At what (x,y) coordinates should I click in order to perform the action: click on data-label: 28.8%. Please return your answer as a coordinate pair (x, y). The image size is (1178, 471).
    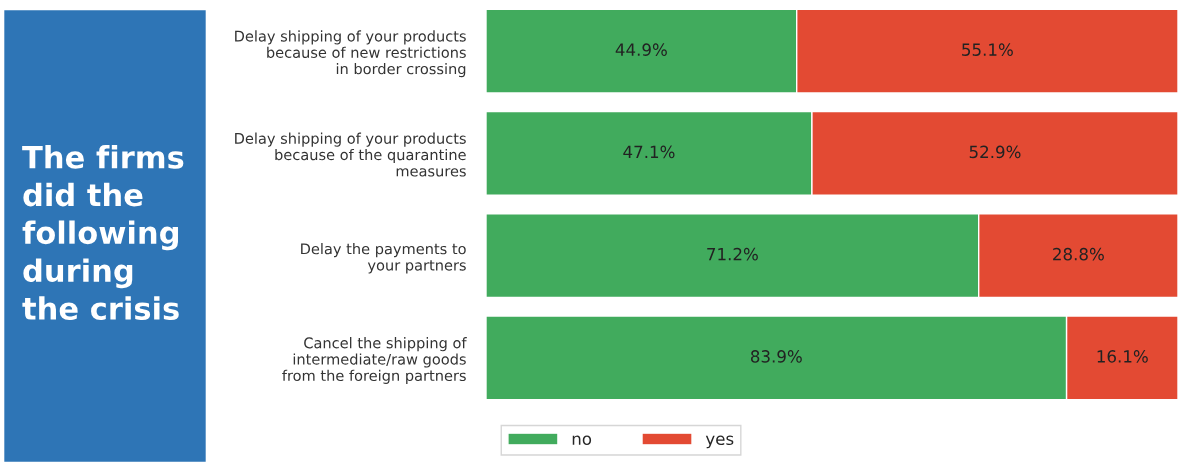
    Looking at the image, I should click on (1078, 254).